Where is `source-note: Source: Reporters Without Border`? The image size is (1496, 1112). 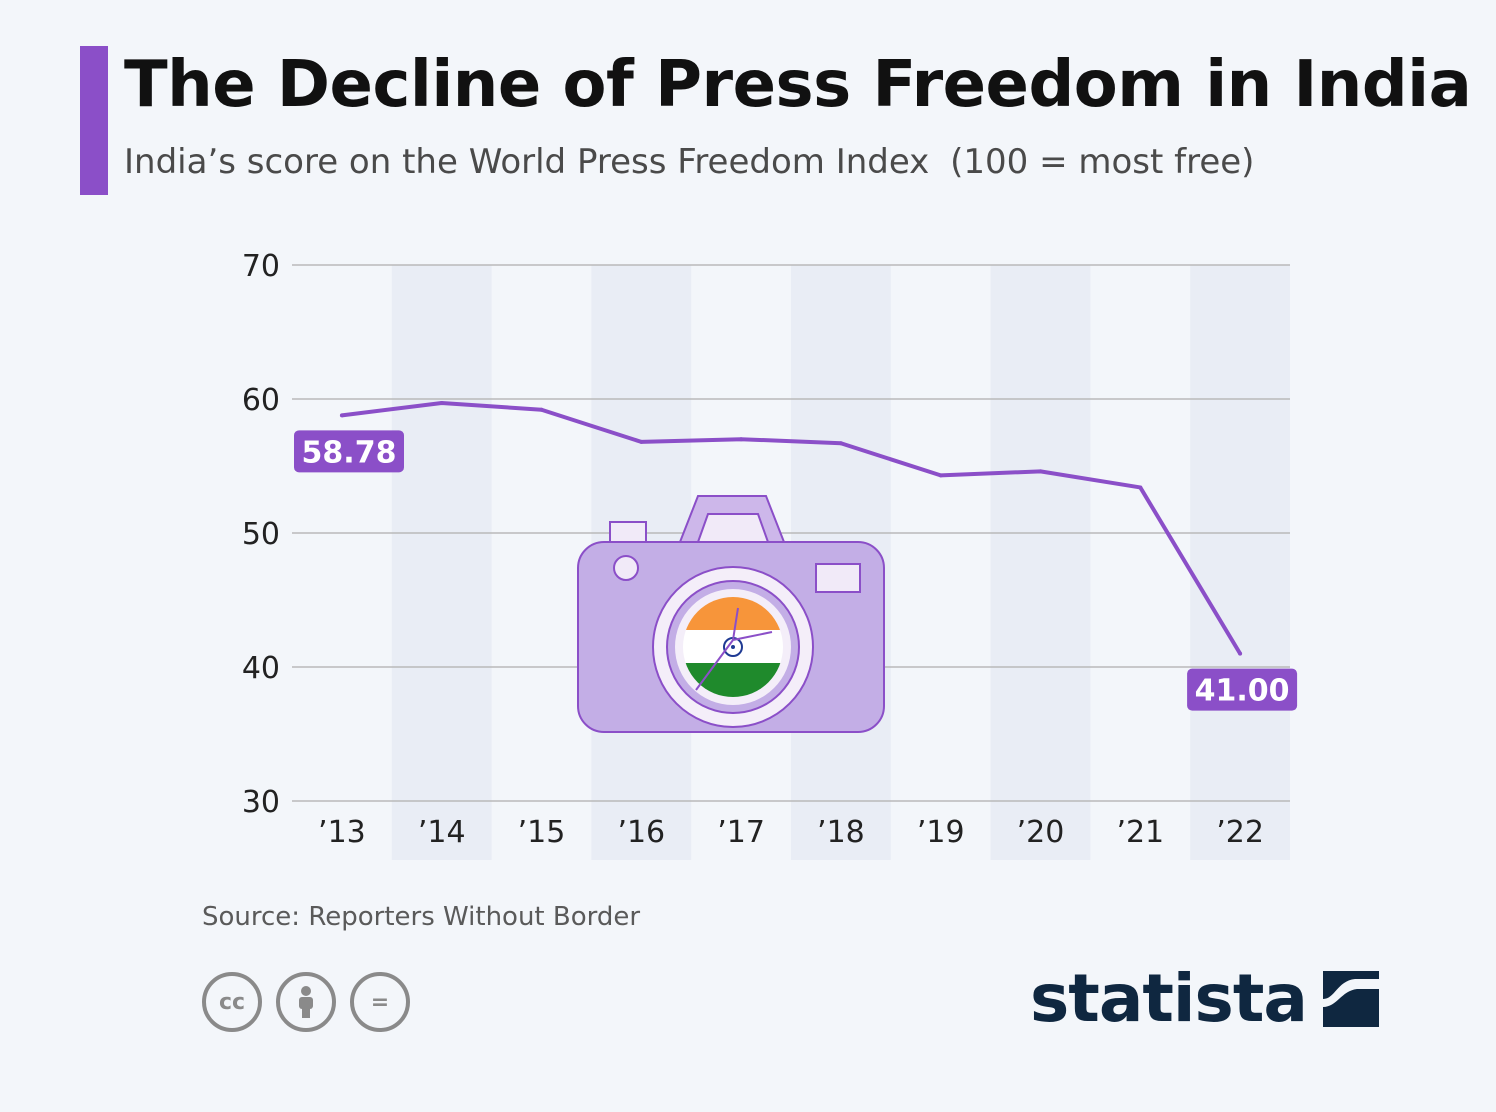 source-note: Source: Reporters Without Border is located at coordinates (421, 917).